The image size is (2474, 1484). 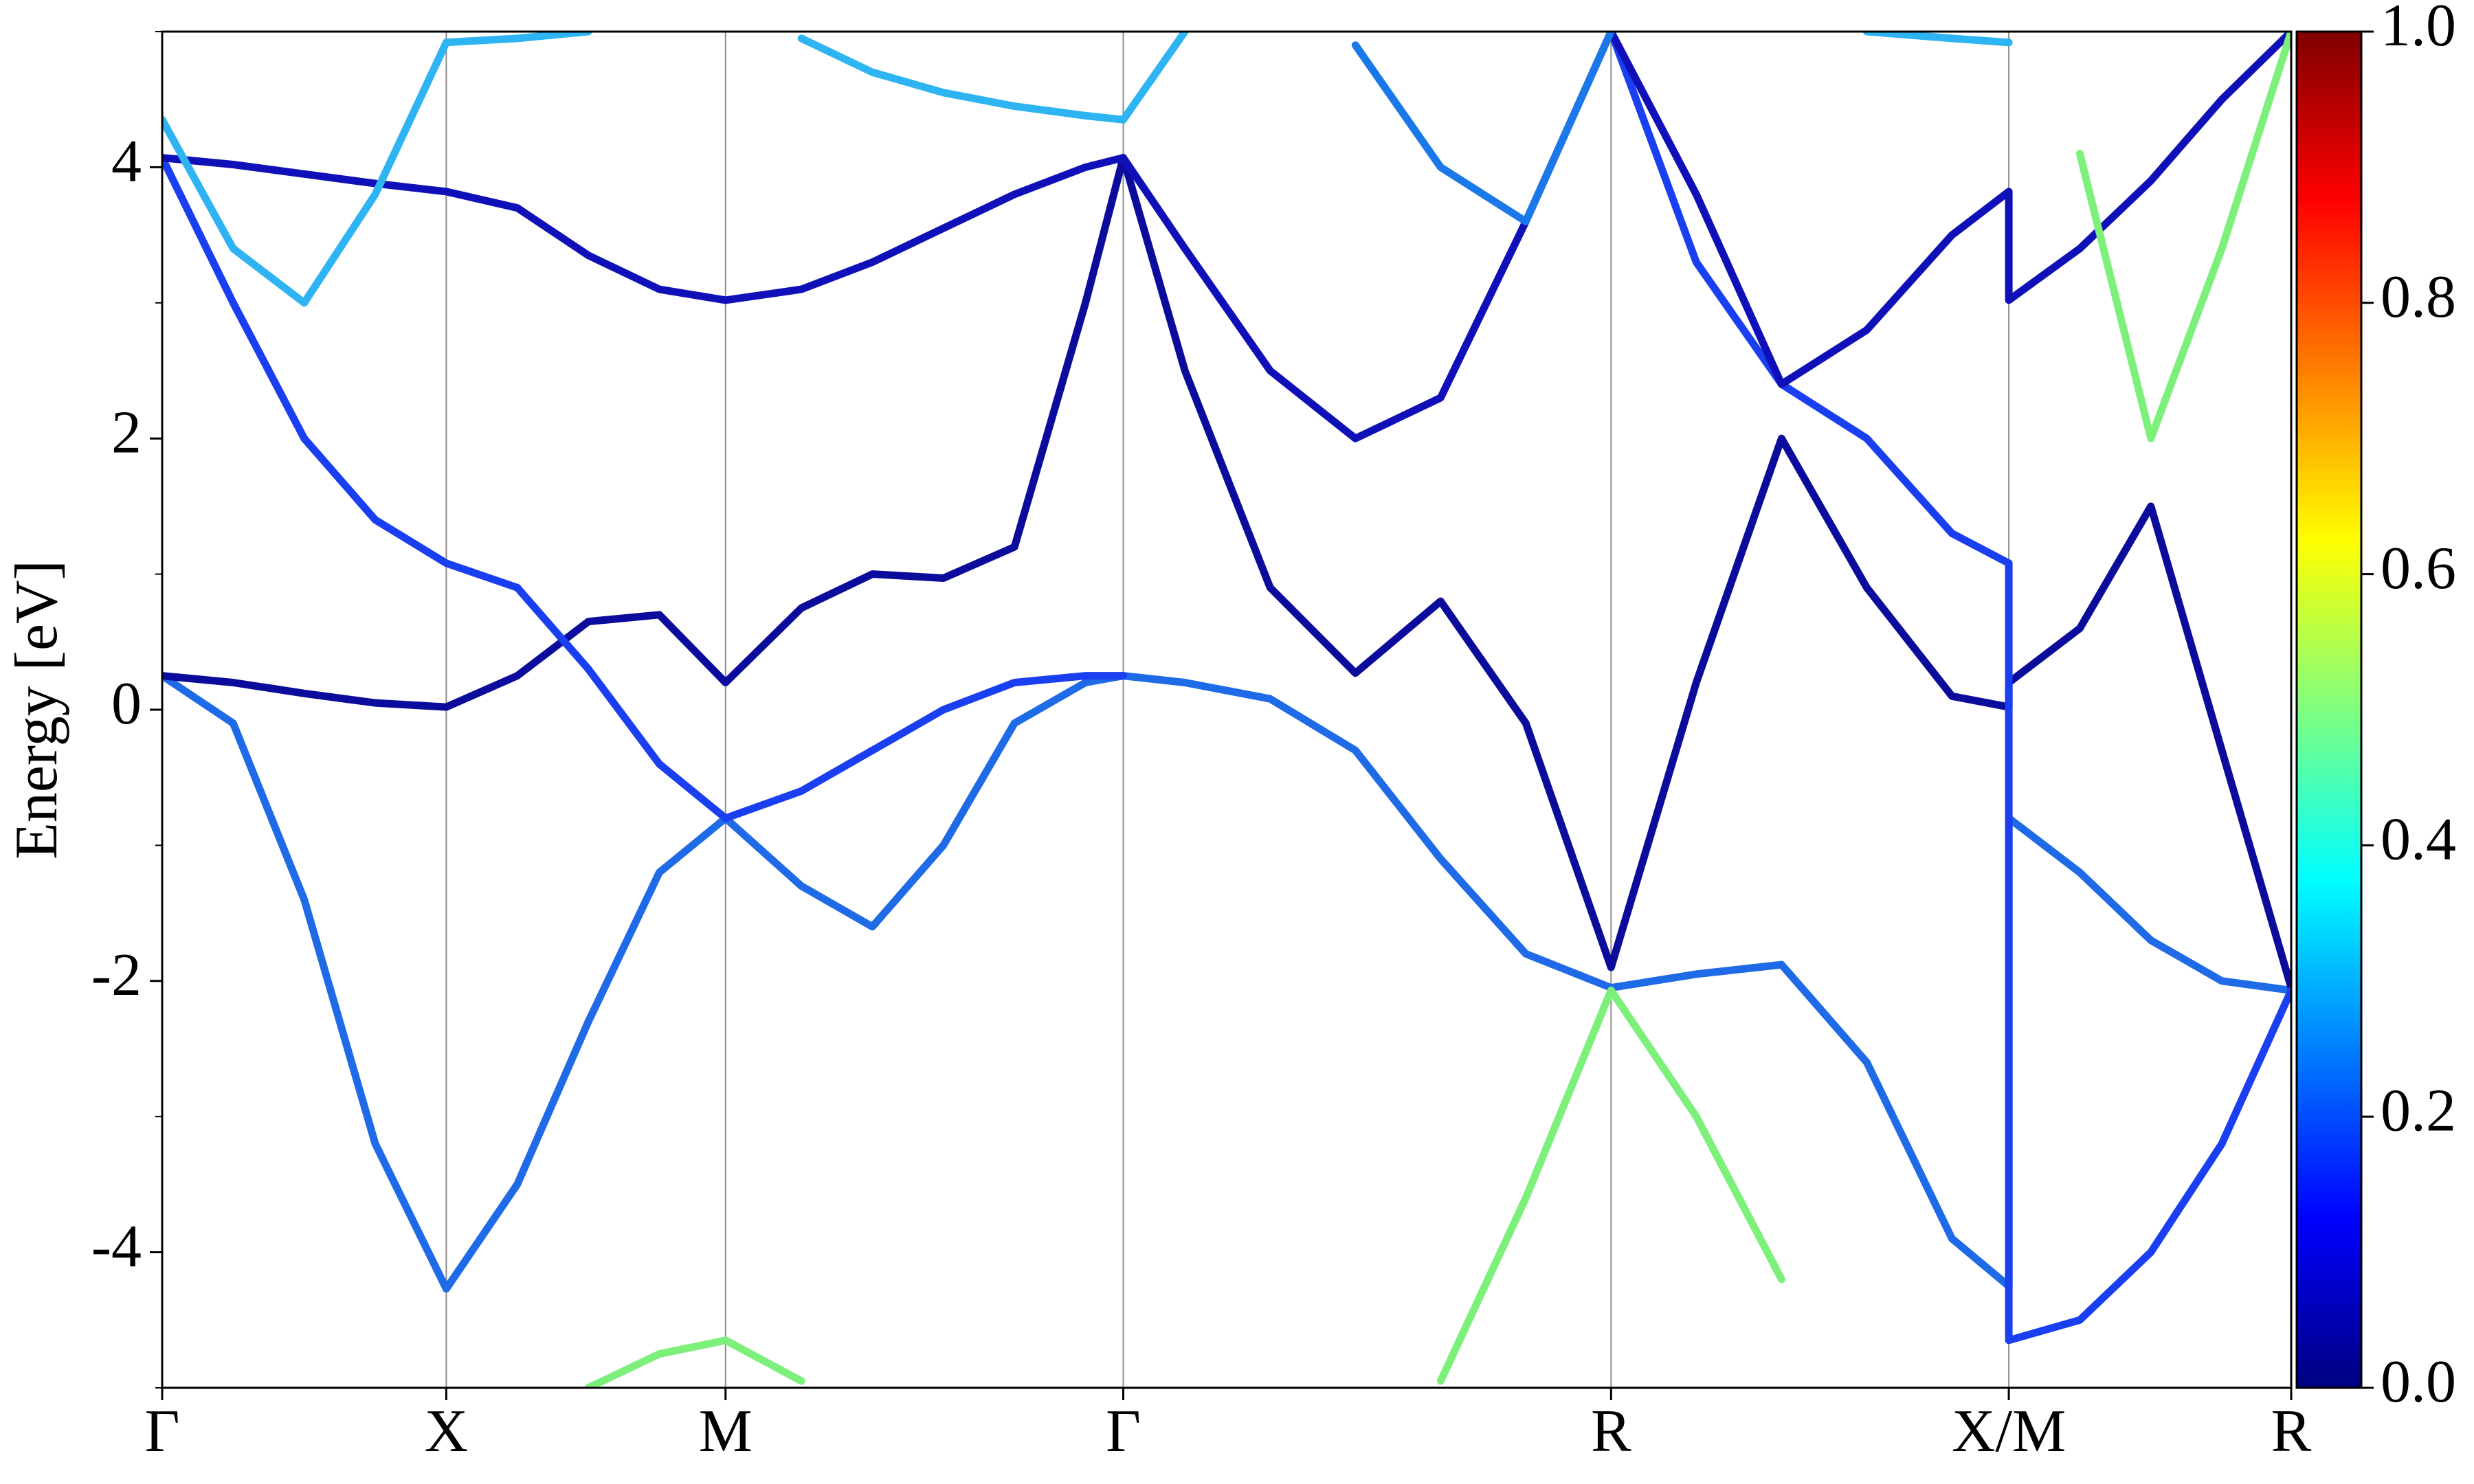 I want to click on x-tick-label: M, so click(x=726, y=1431).